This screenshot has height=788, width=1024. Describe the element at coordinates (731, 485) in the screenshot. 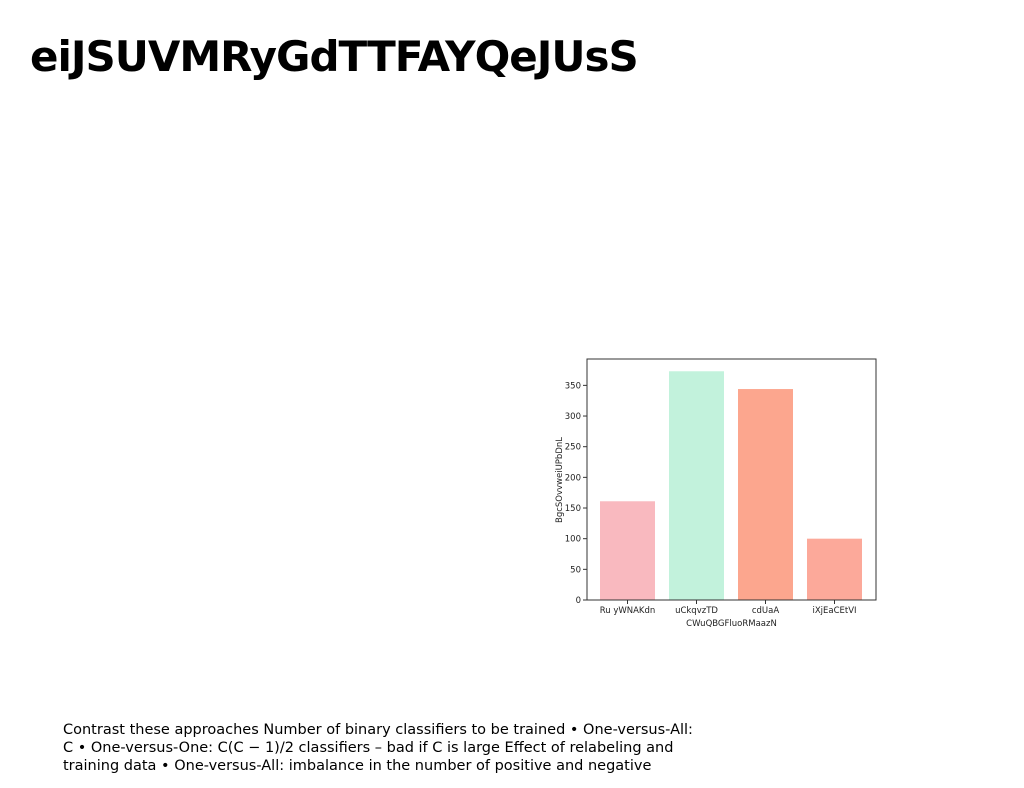

I see `bars-group` at that location.